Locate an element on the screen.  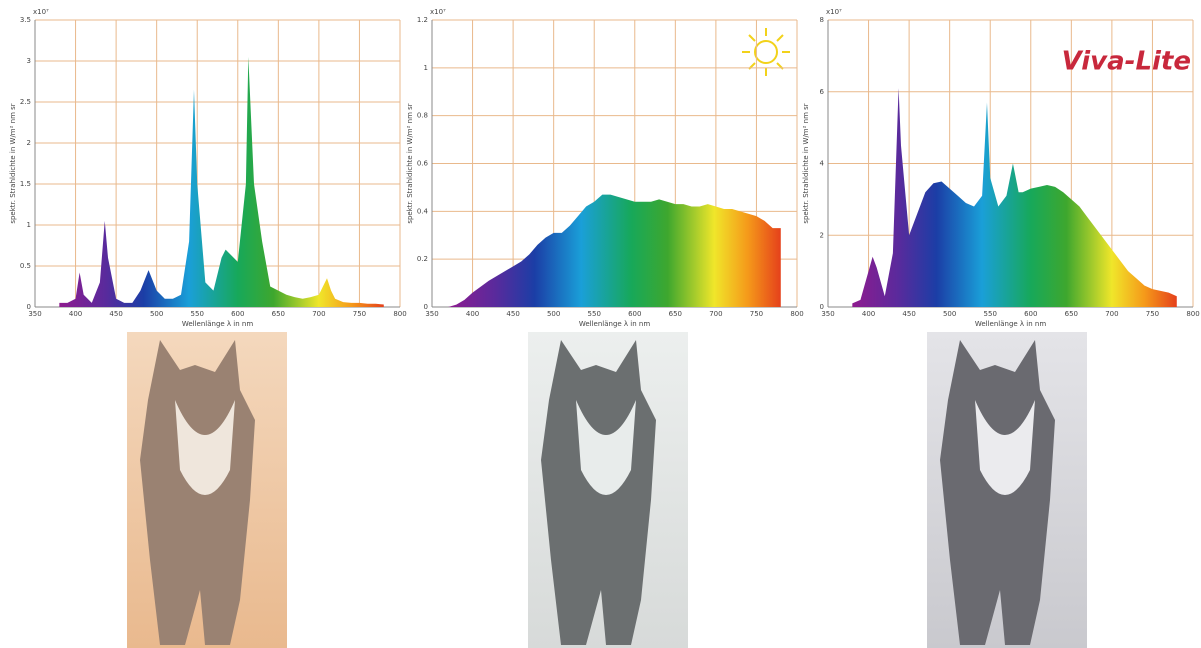
y-tick-label: 1.5 is located at coordinates (25, 184).